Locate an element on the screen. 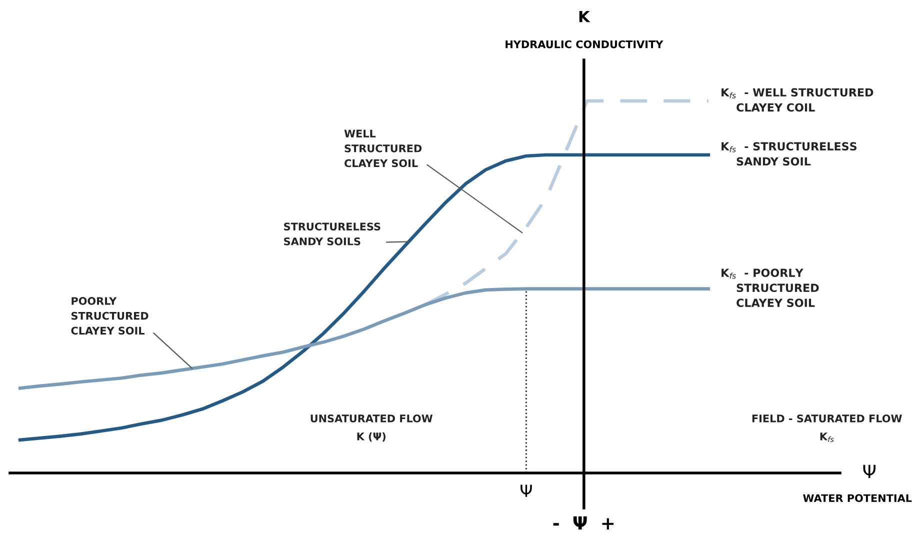  text: FIELD - SATURATED FLOW K$_{fs}$ is located at coordinates (827, 428).